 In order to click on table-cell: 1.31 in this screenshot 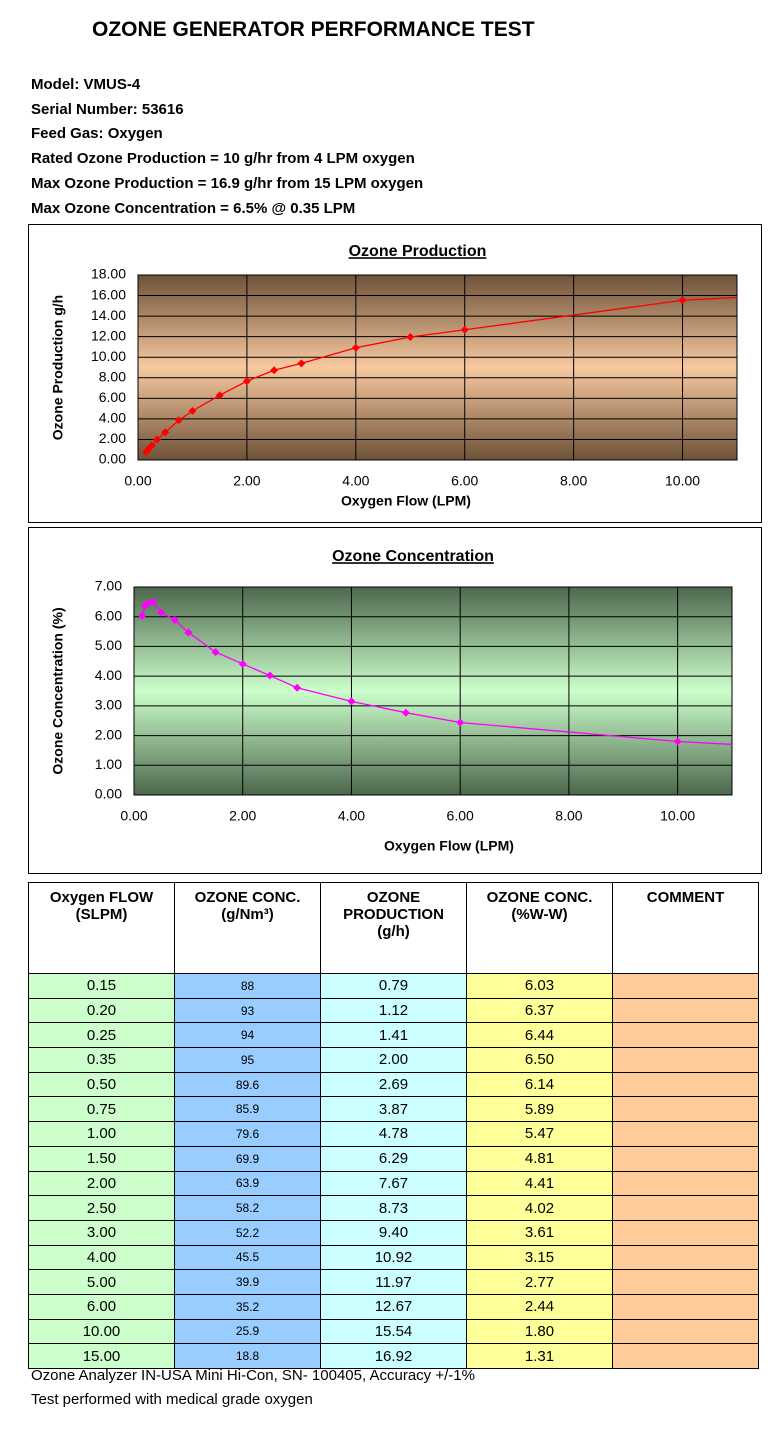, I will do `click(539, 1356)`.